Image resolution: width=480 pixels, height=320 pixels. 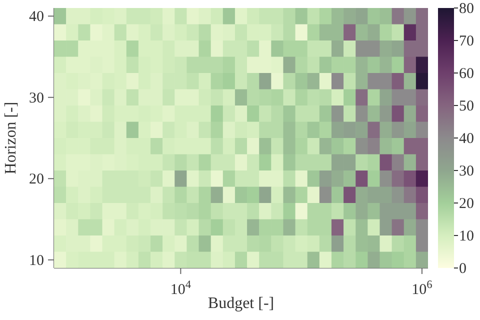 I want to click on color-bar-label: 10, so click(x=466, y=236).